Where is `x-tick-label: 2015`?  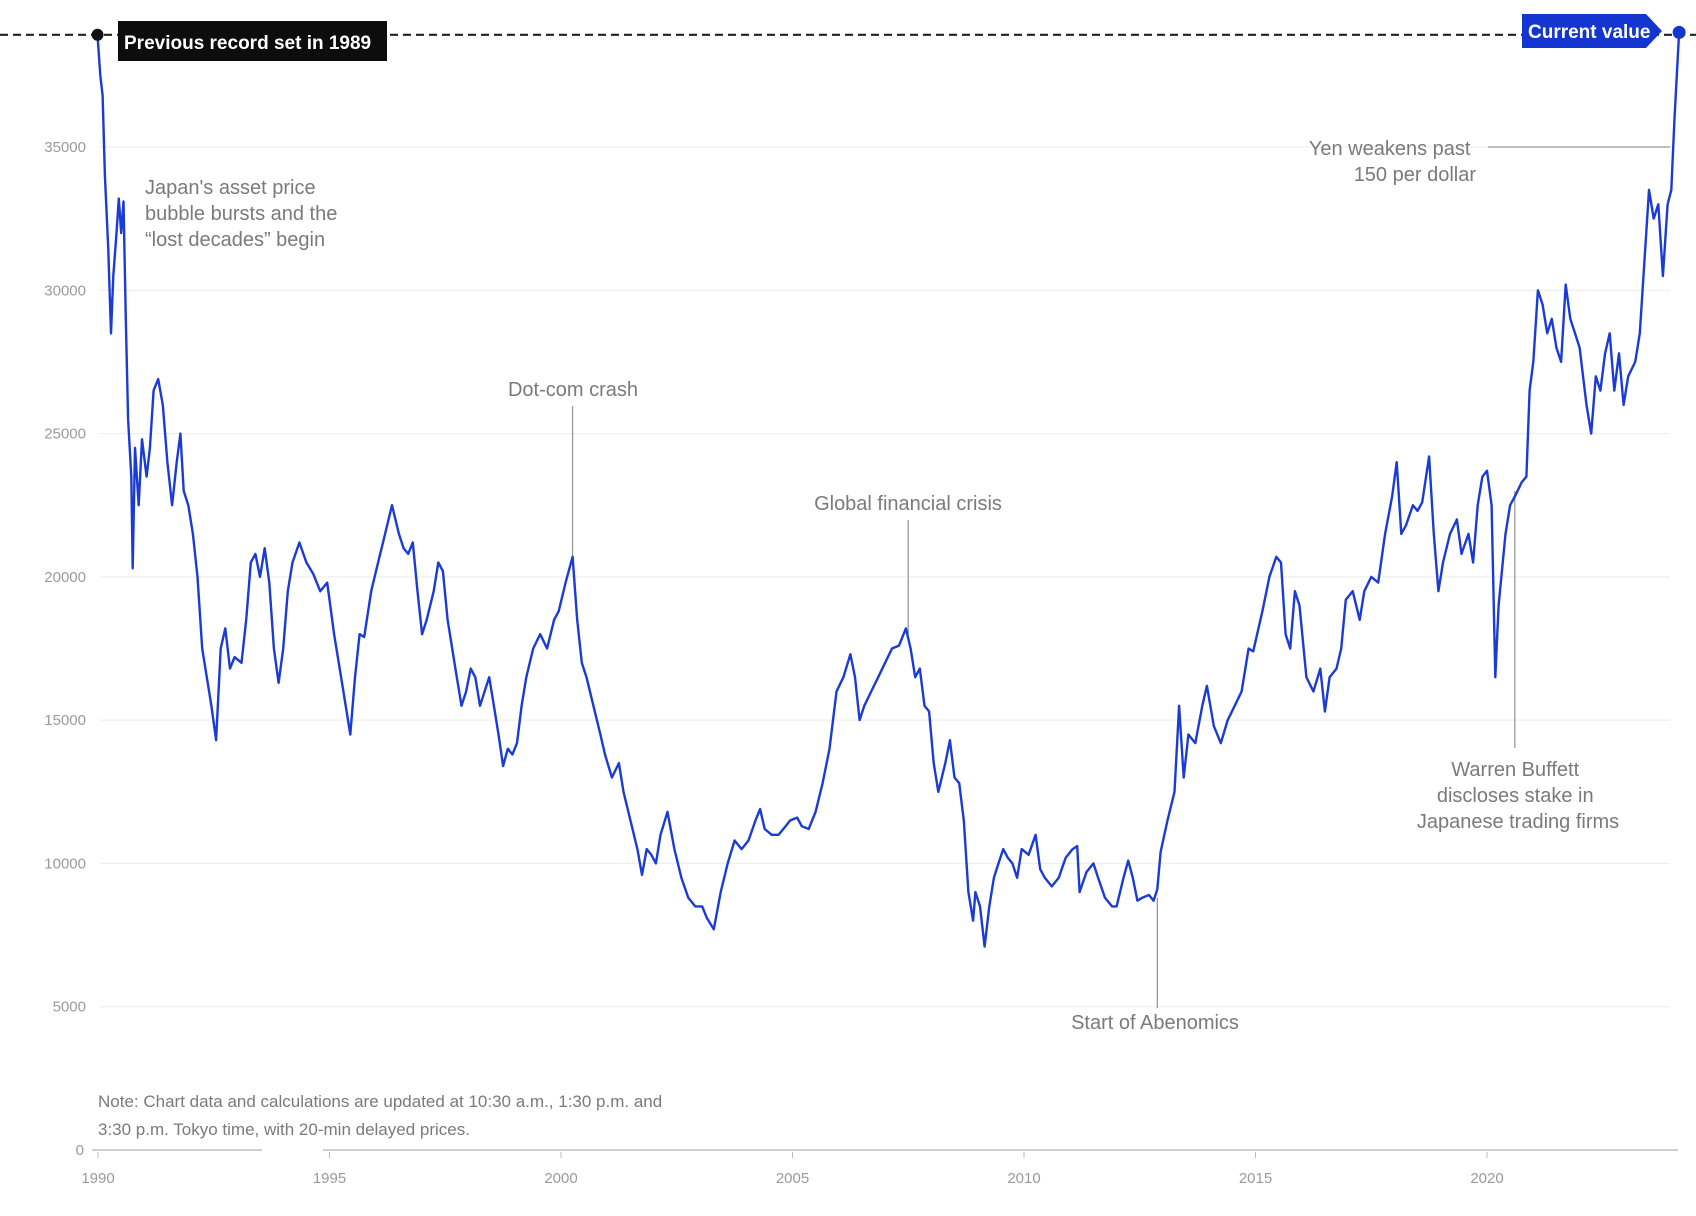
x-tick-label: 2015 is located at coordinates (1255, 1178).